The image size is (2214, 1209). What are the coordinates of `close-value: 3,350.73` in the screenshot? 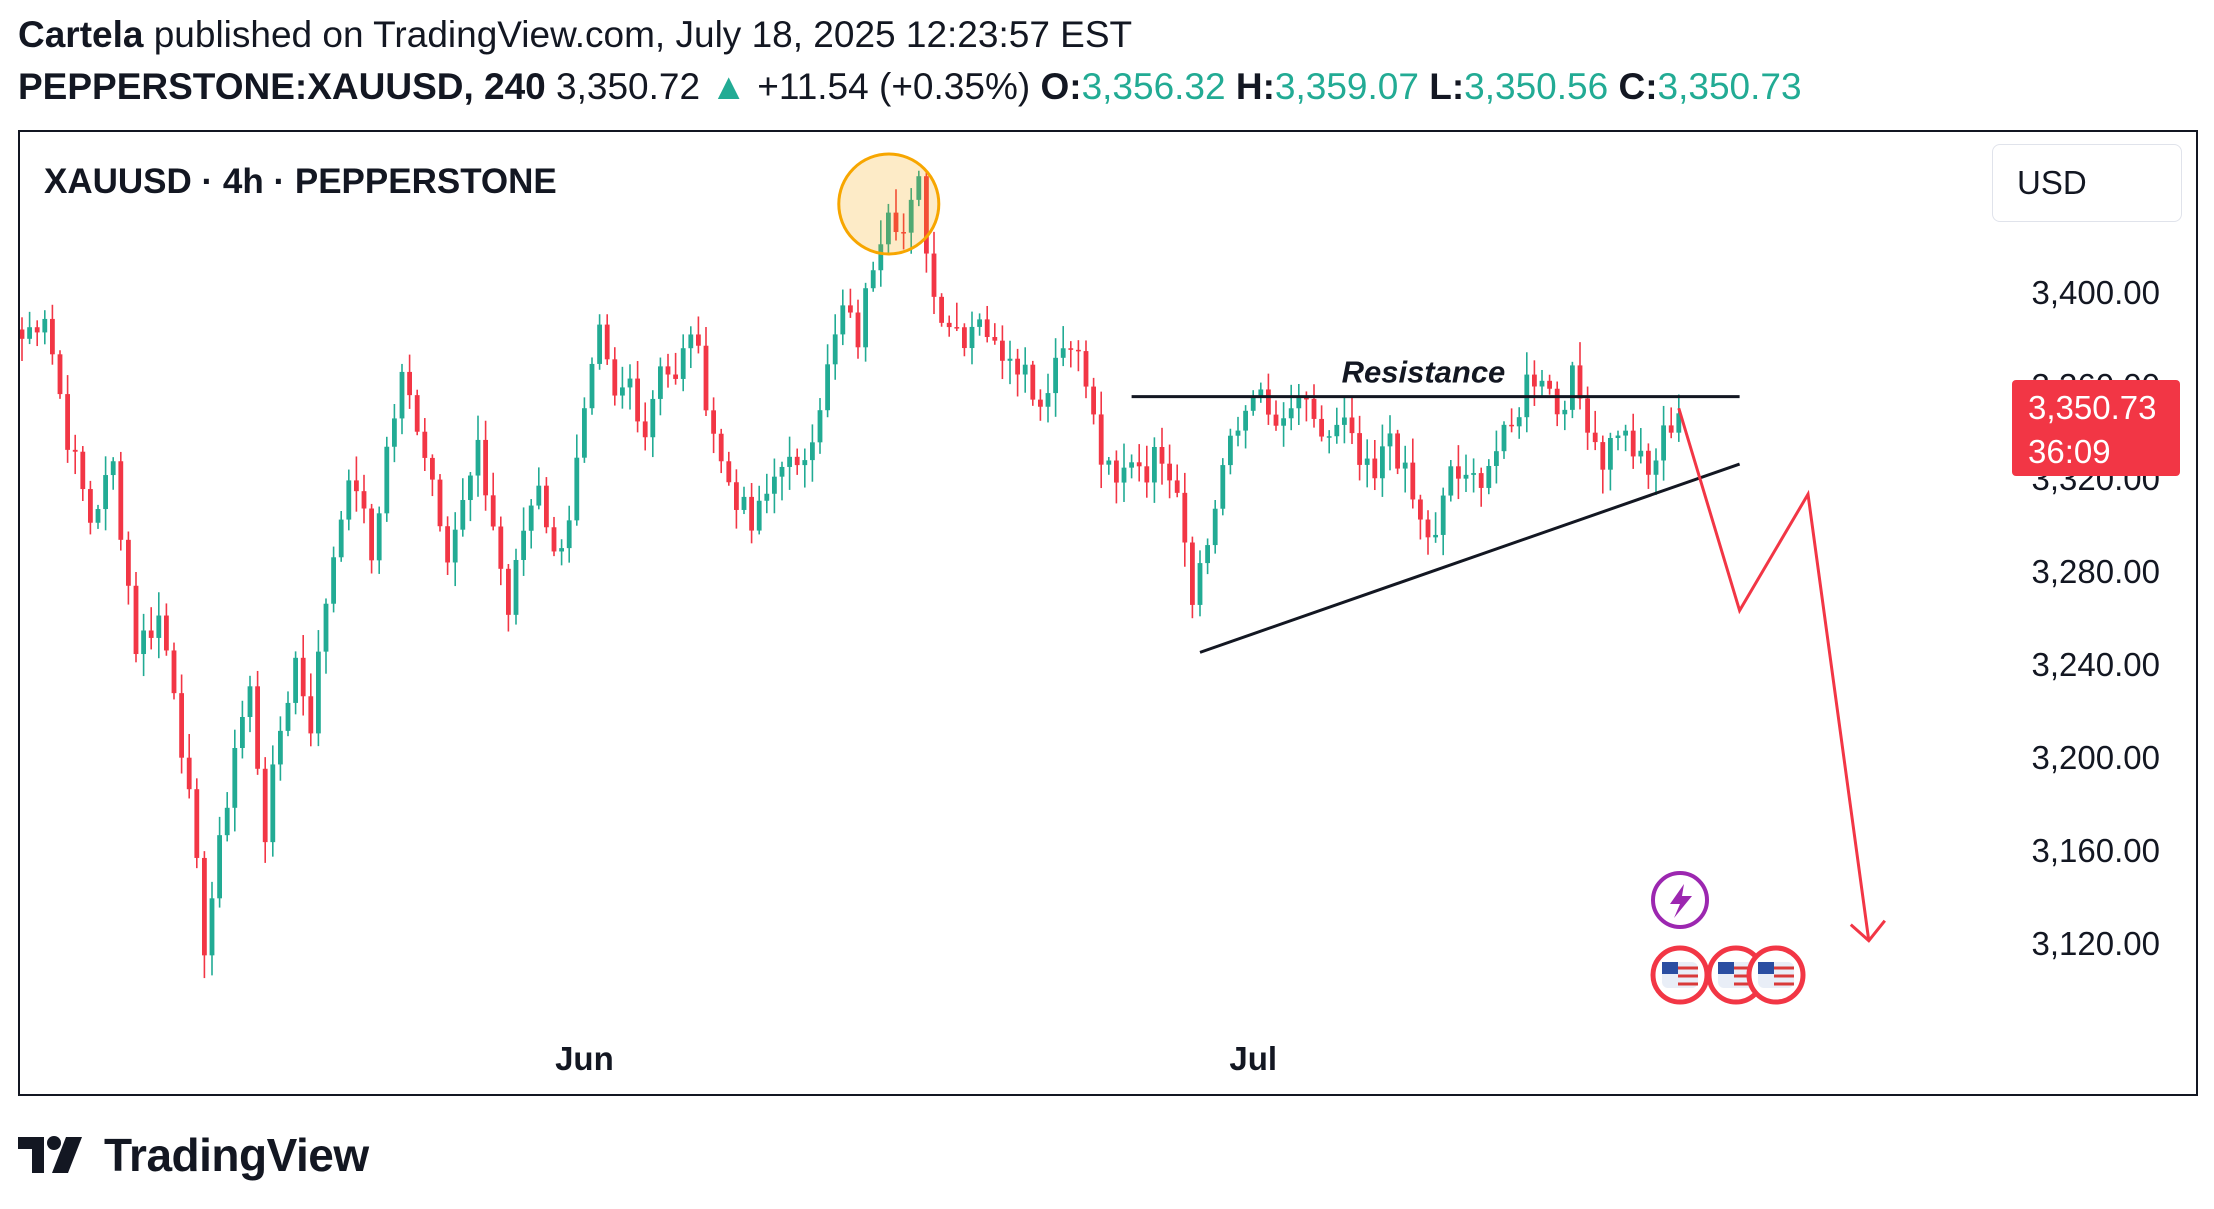 It's located at (1729, 86).